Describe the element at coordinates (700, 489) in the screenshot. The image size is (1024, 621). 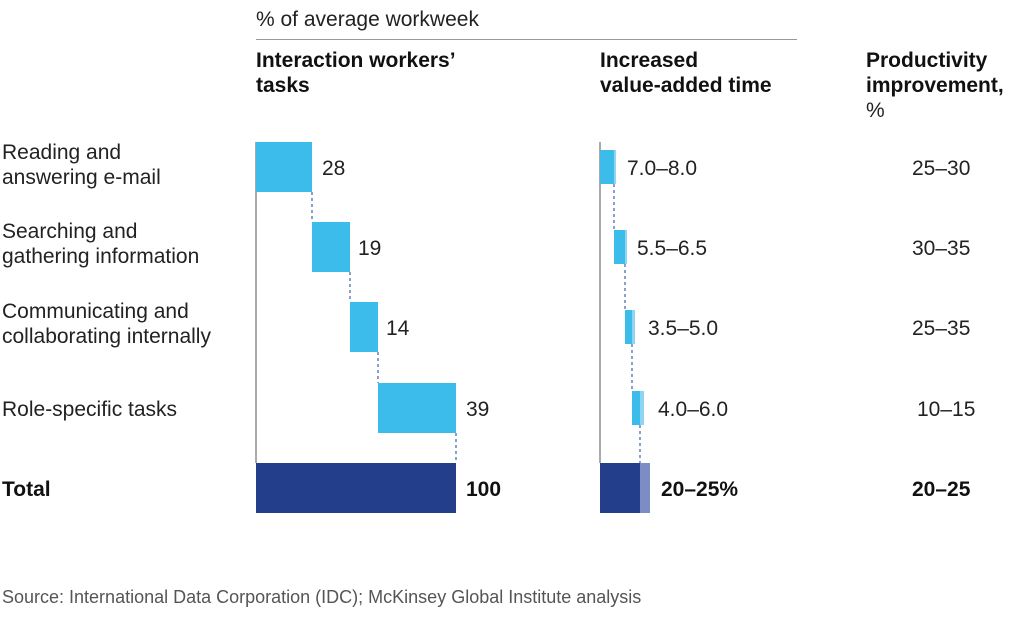
I see `time-total-label: 20–25%` at that location.